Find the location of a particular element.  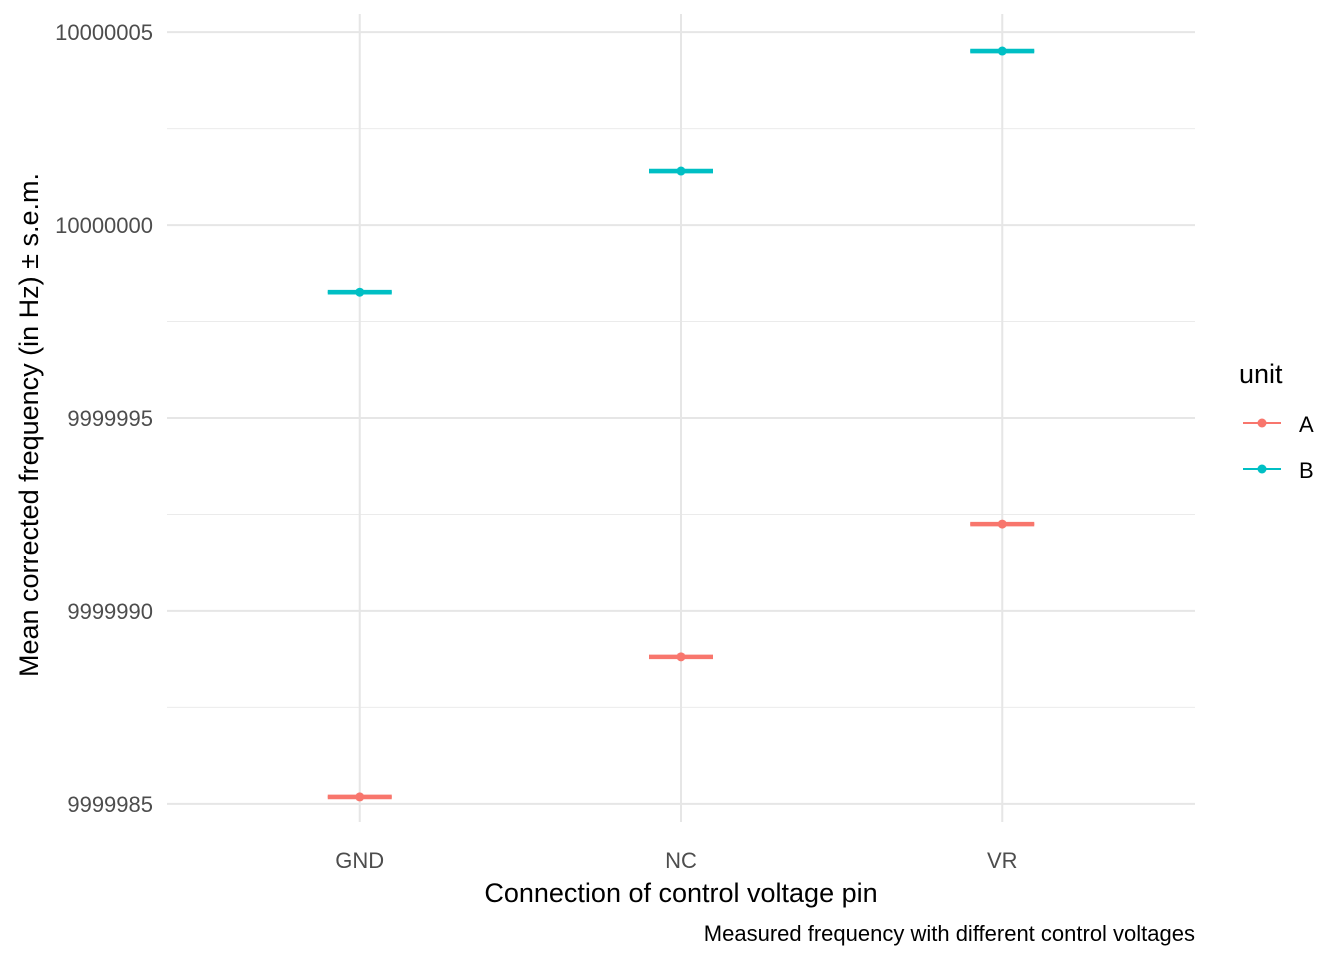

legend: unit AB is located at coordinates (1276, 421).